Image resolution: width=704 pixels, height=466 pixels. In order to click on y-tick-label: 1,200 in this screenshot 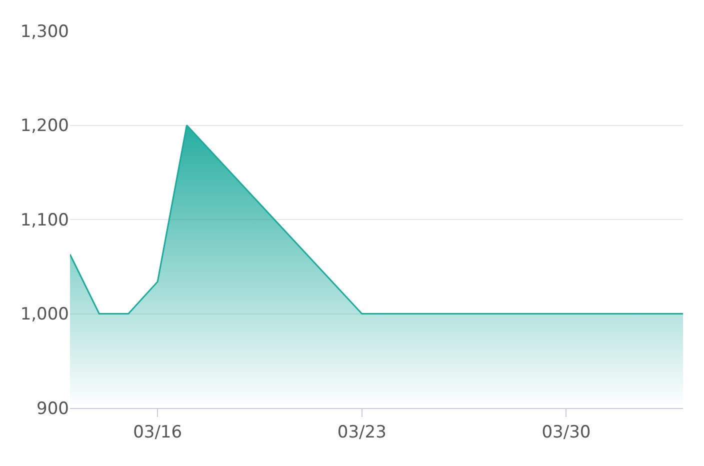, I will do `click(44, 126)`.